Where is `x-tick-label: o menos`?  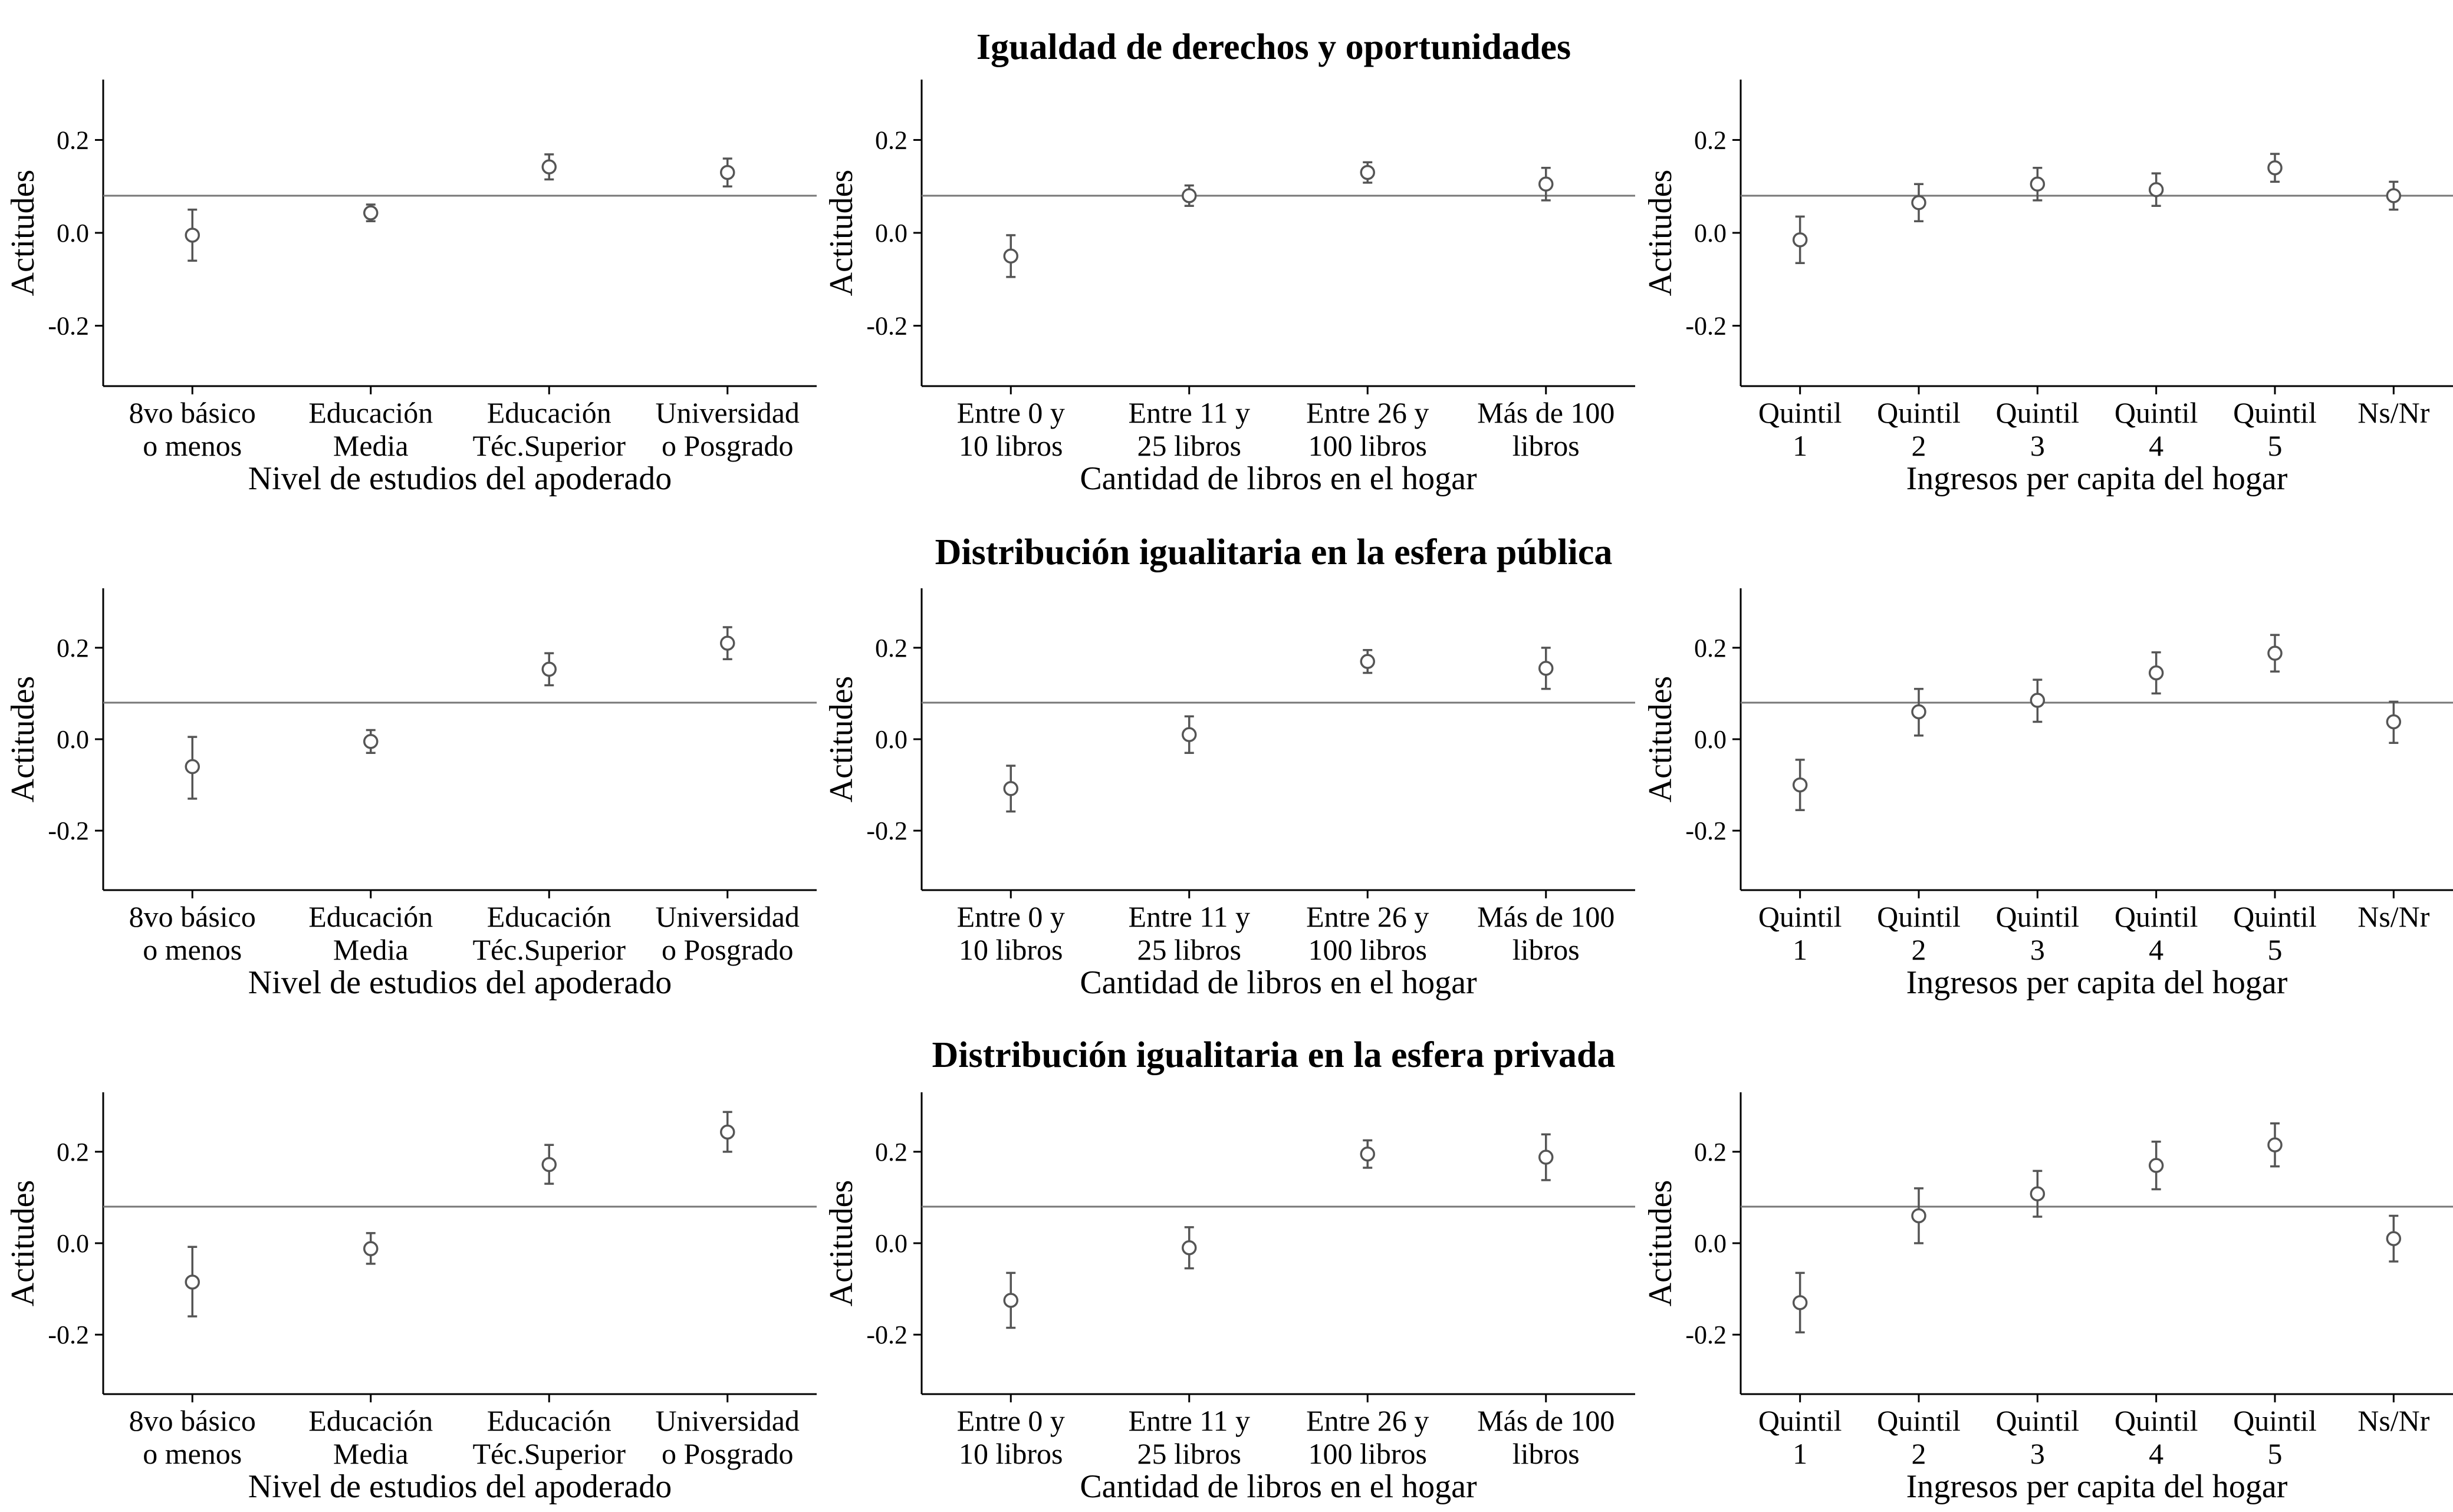 x-tick-label: o menos is located at coordinates (192, 1453).